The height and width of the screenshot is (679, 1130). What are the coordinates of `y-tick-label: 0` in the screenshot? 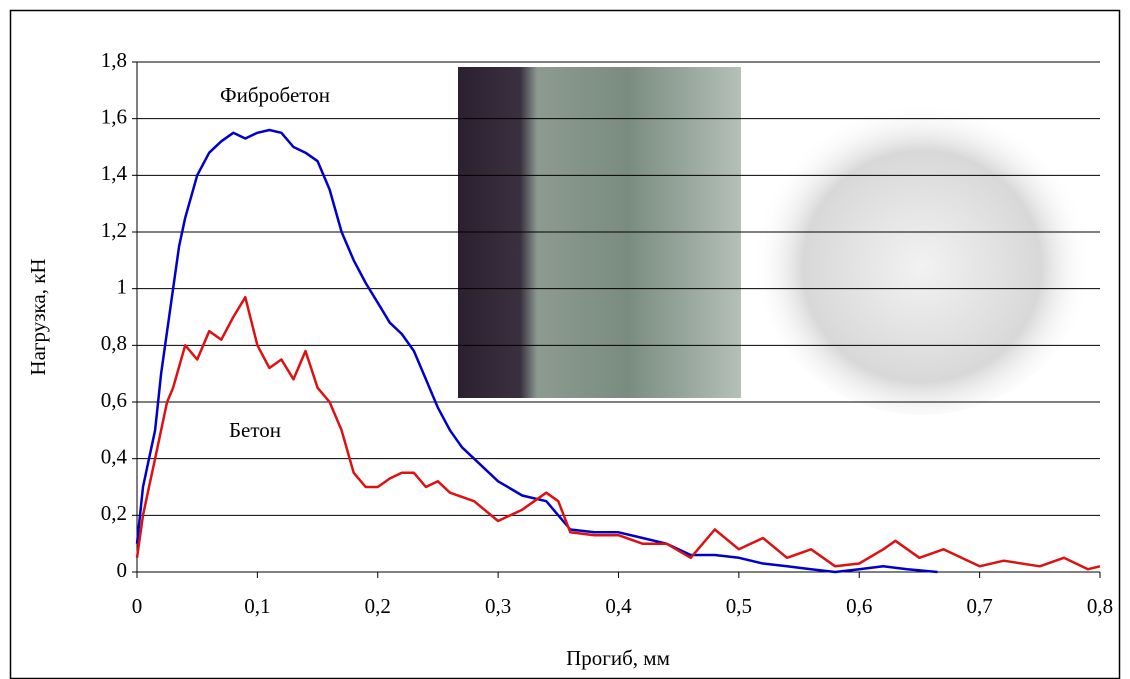 It's located at (122, 570).